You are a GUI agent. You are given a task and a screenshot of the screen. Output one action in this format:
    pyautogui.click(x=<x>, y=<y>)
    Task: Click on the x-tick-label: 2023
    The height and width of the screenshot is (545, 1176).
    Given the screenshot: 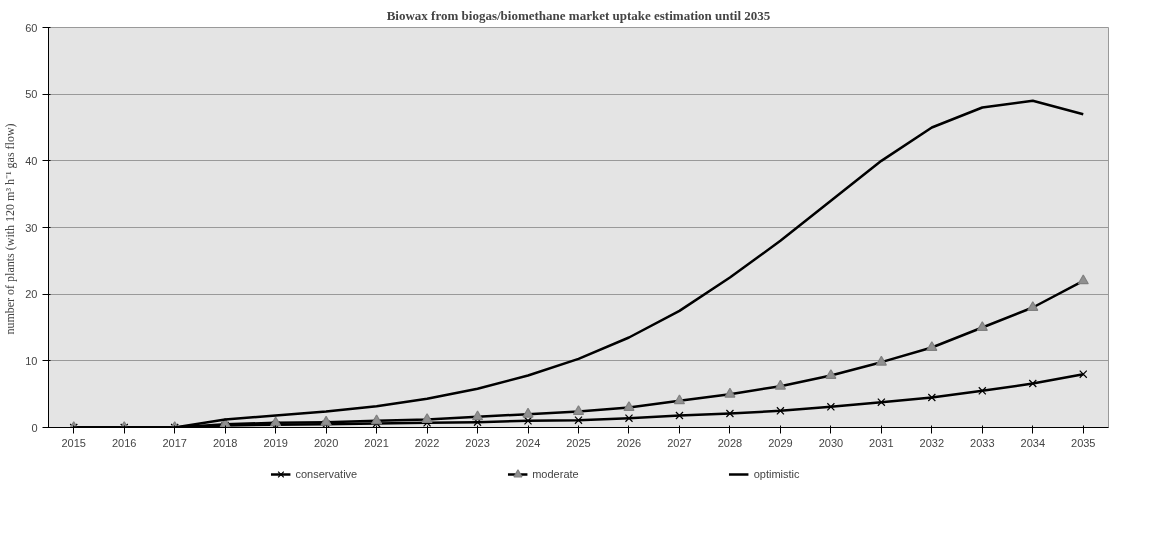 What is the action you would take?
    pyautogui.click(x=477, y=442)
    